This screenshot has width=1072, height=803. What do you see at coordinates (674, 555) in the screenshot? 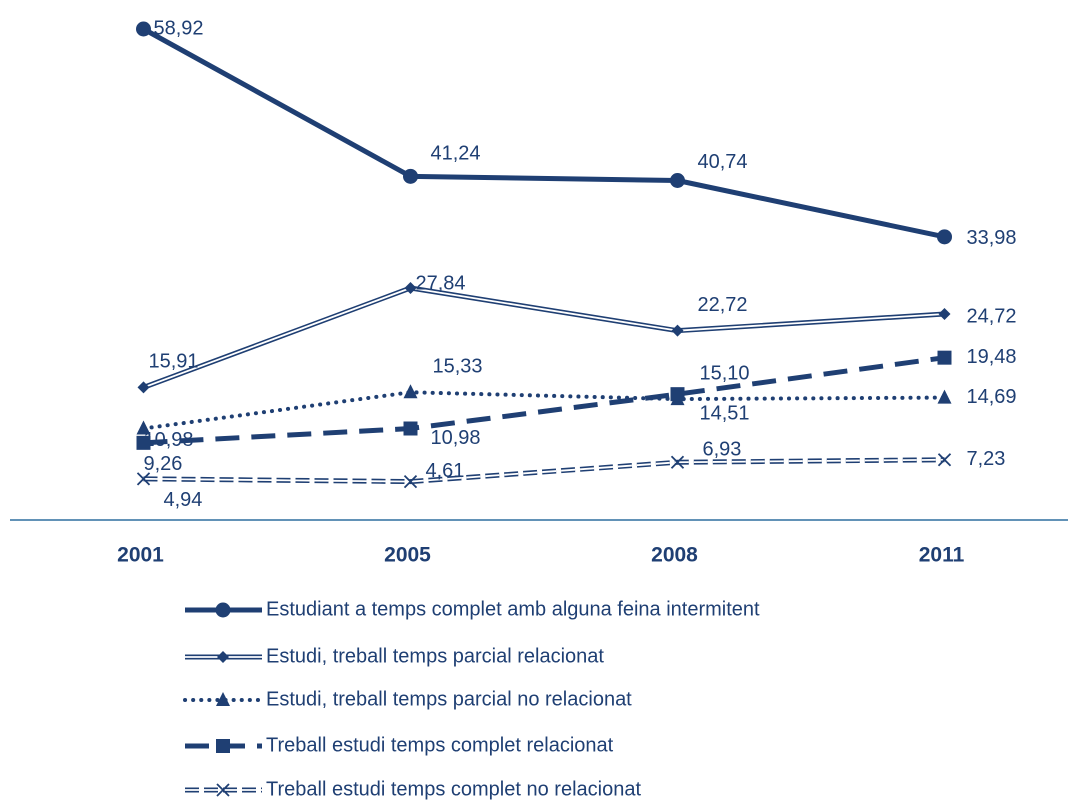
I see `x-tick-label: 2008` at bounding box center [674, 555].